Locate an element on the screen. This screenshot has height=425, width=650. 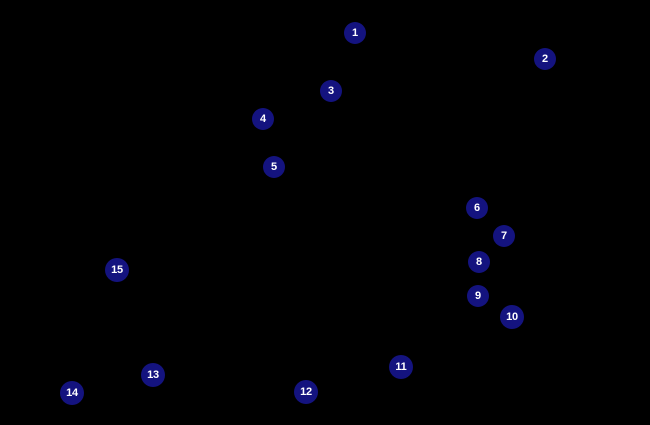
map-marker-6: 6 is located at coordinates (477, 208).